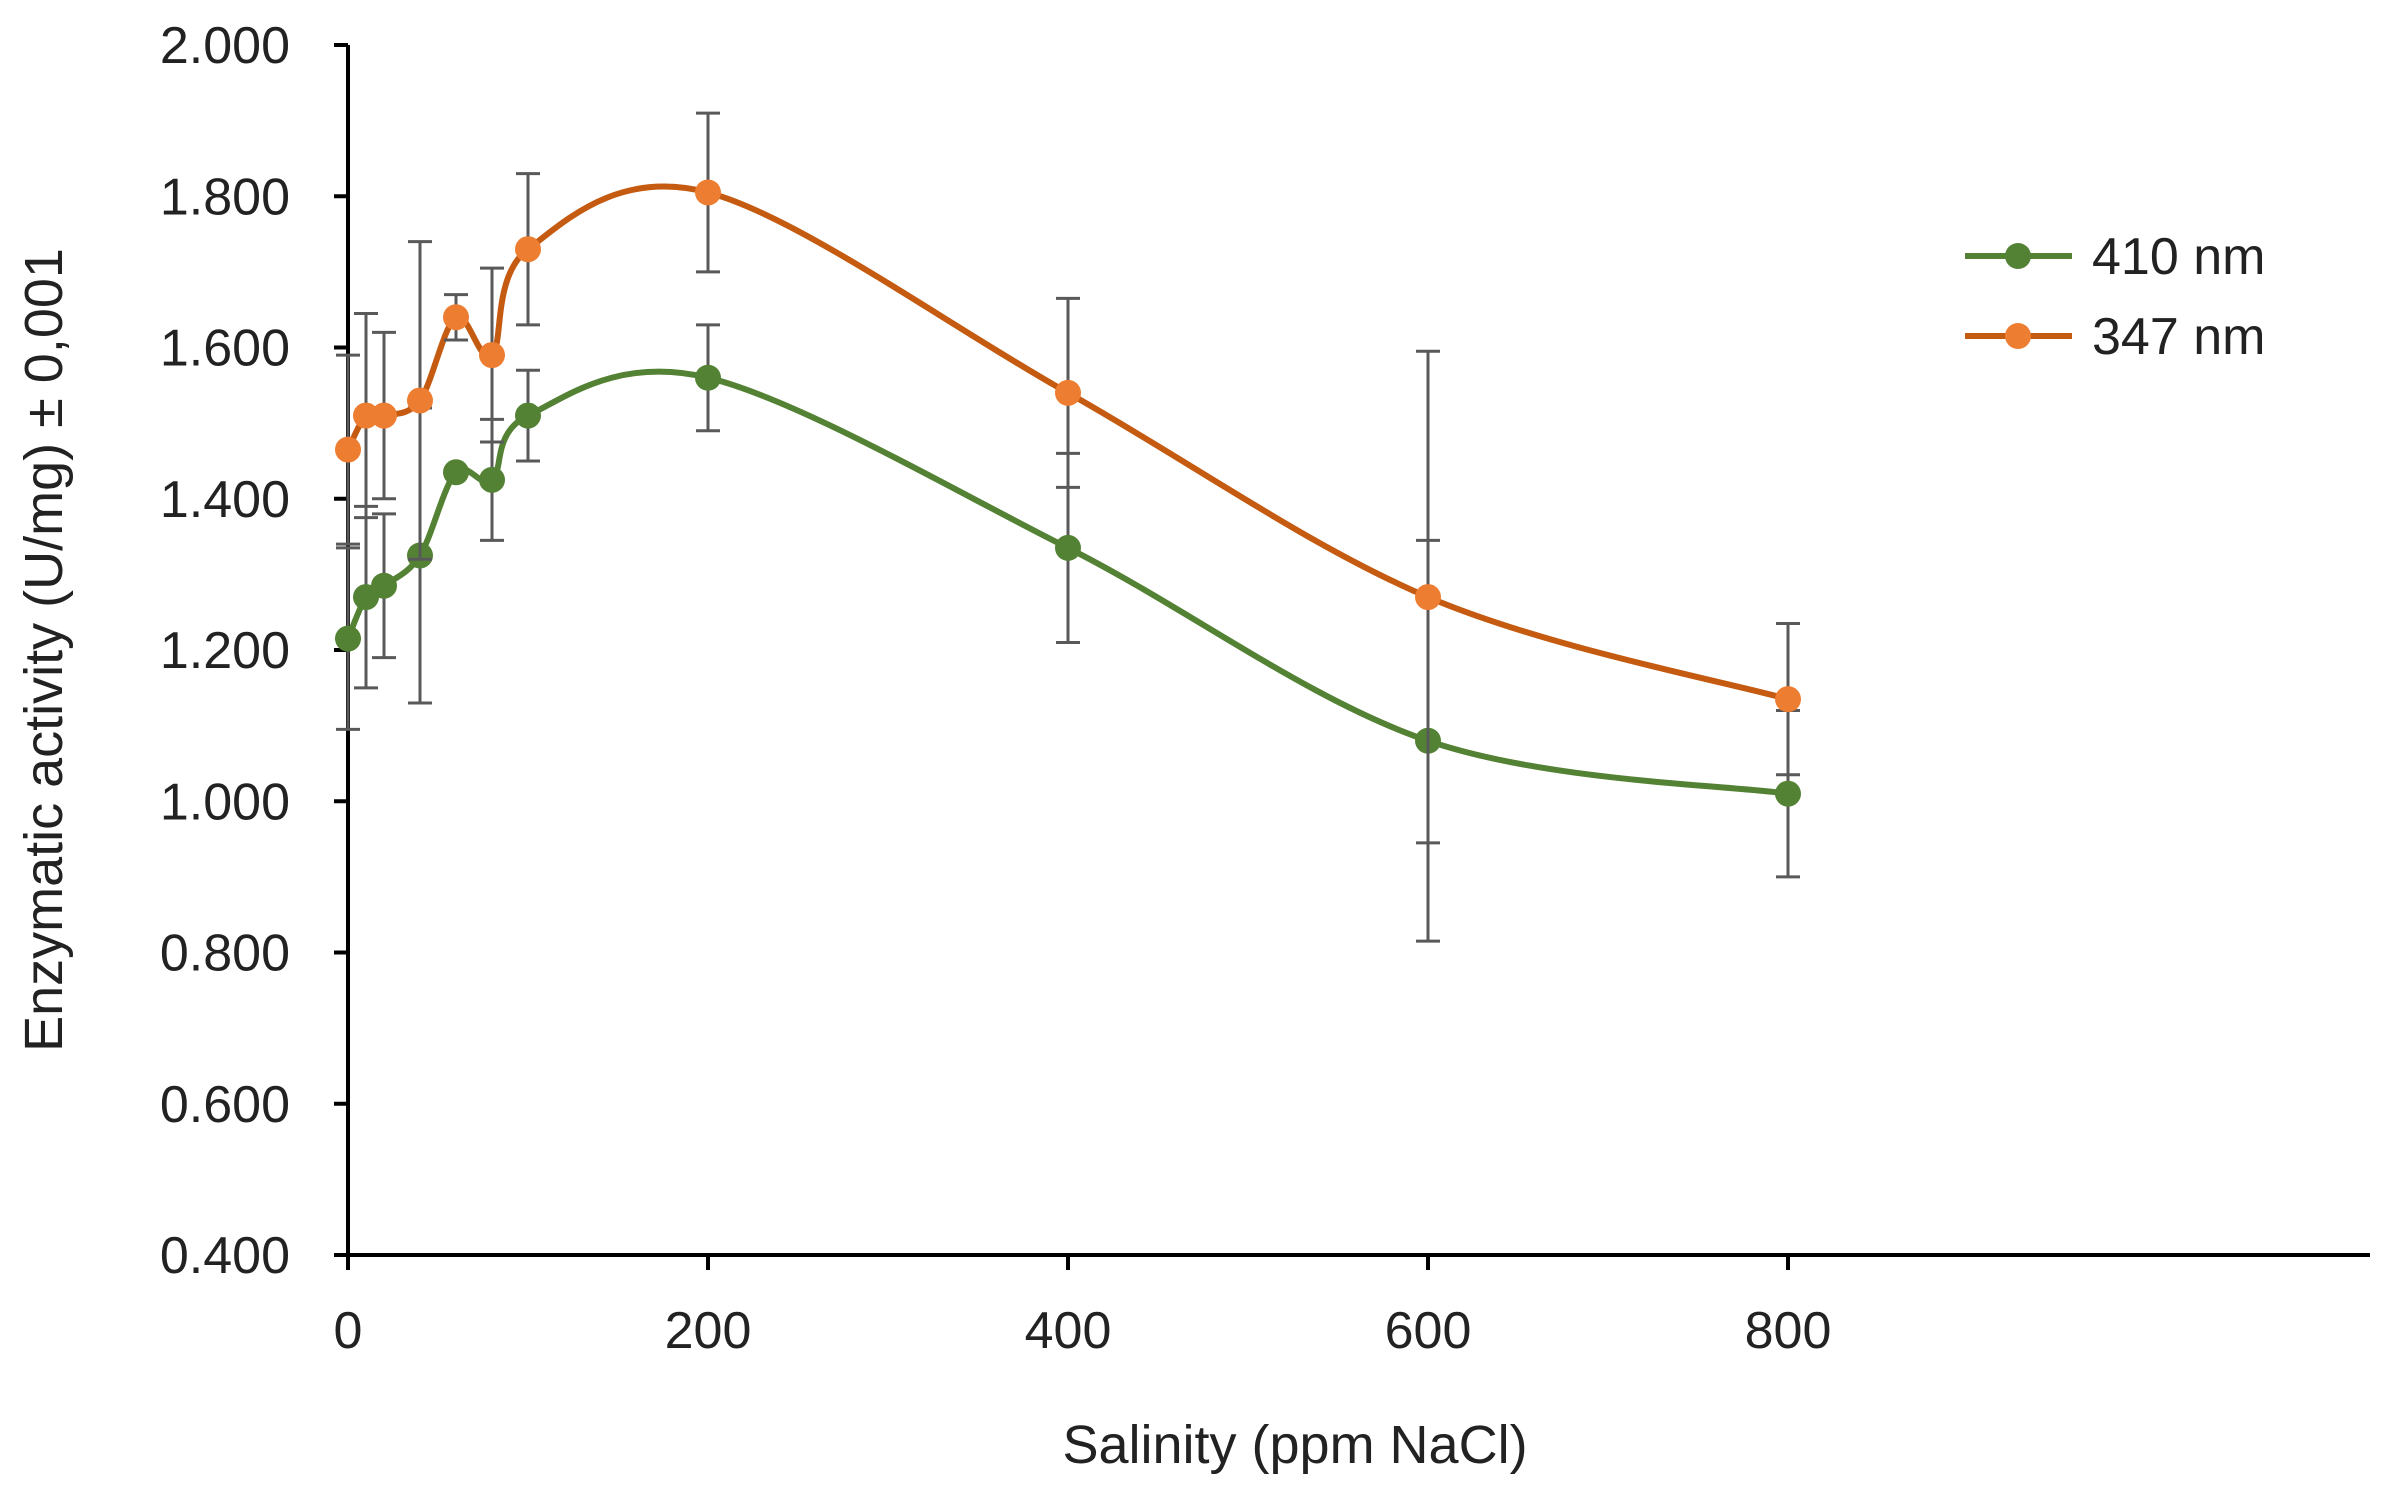  I want to click on legend-marker-347nm, so click(2018, 336).